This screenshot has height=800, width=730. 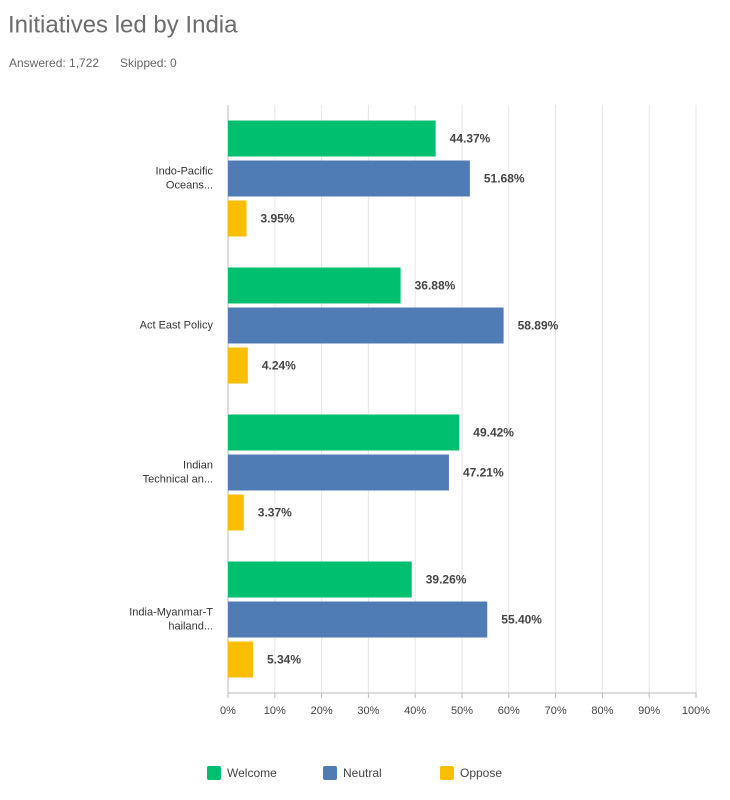 I want to click on data-label: 4.24%, so click(x=279, y=366).